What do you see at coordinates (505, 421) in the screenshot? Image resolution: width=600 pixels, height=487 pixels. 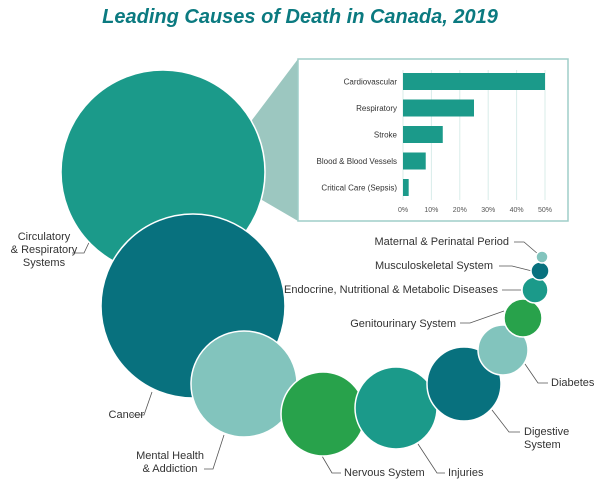 I see `leader-line-digestive-system` at bounding box center [505, 421].